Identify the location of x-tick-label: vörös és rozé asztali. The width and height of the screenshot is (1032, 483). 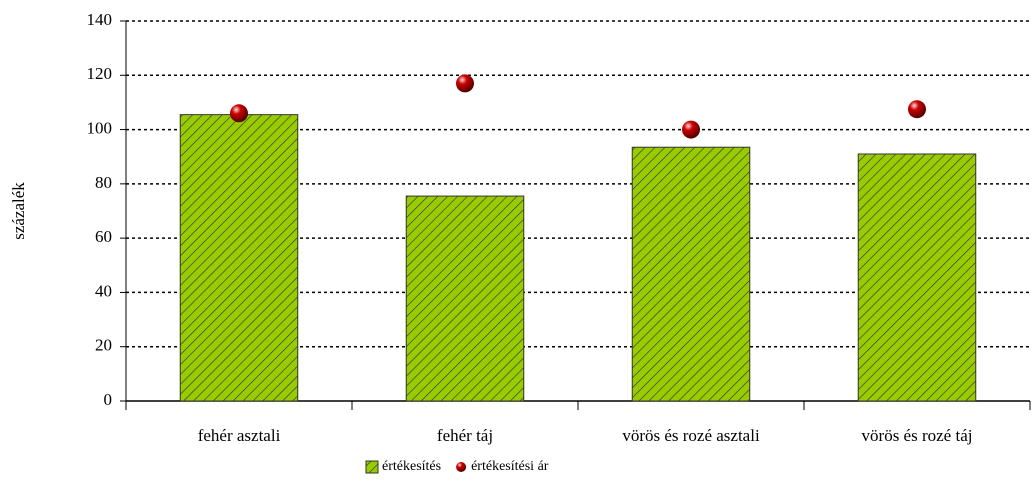
(691, 435).